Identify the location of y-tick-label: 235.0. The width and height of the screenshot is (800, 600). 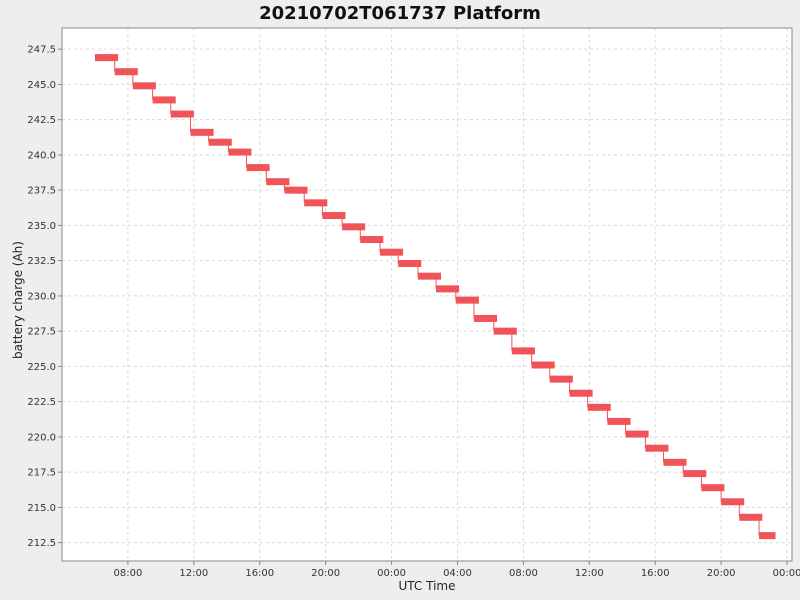
(41, 226).